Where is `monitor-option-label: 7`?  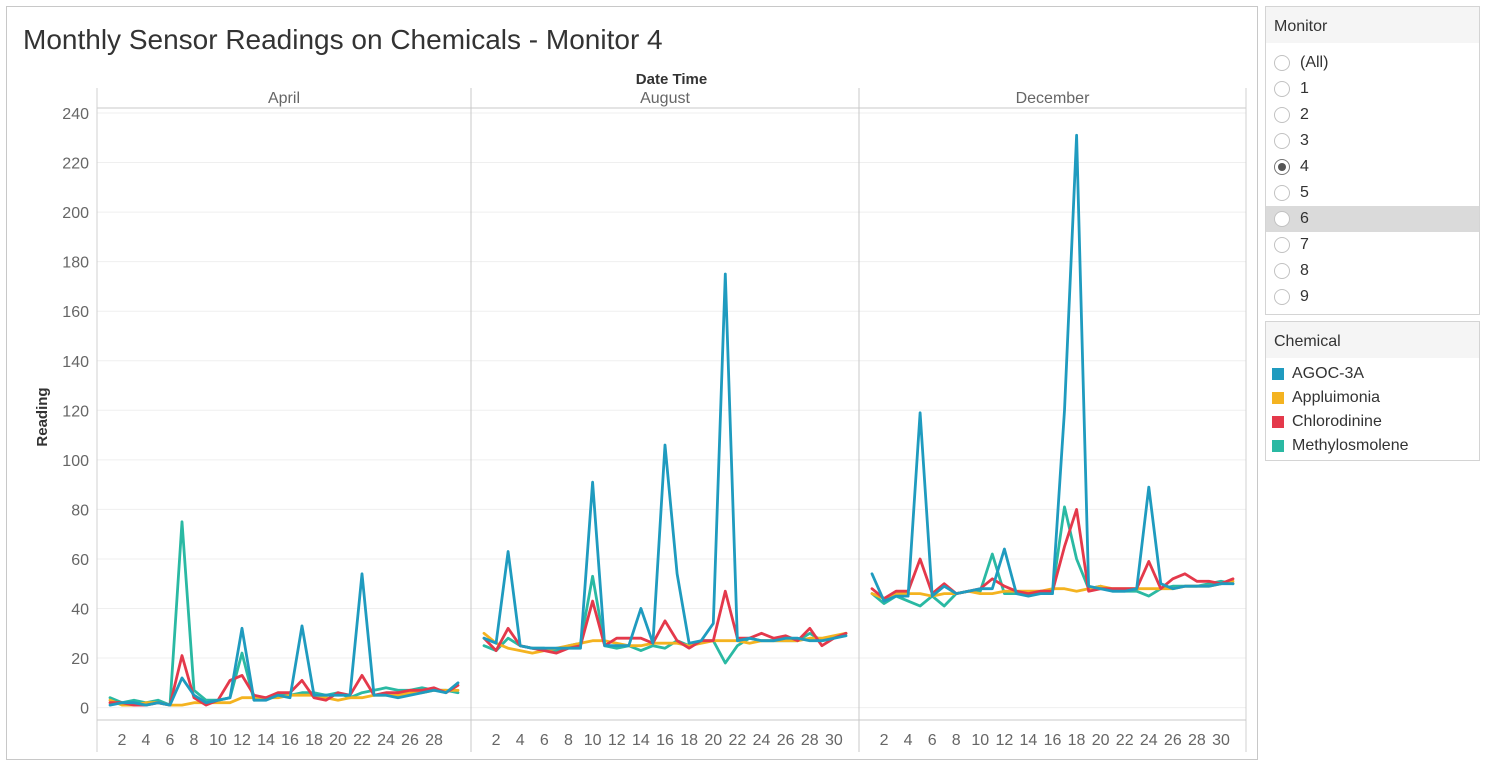
monitor-option-label: 7 is located at coordinates (1304, 244).